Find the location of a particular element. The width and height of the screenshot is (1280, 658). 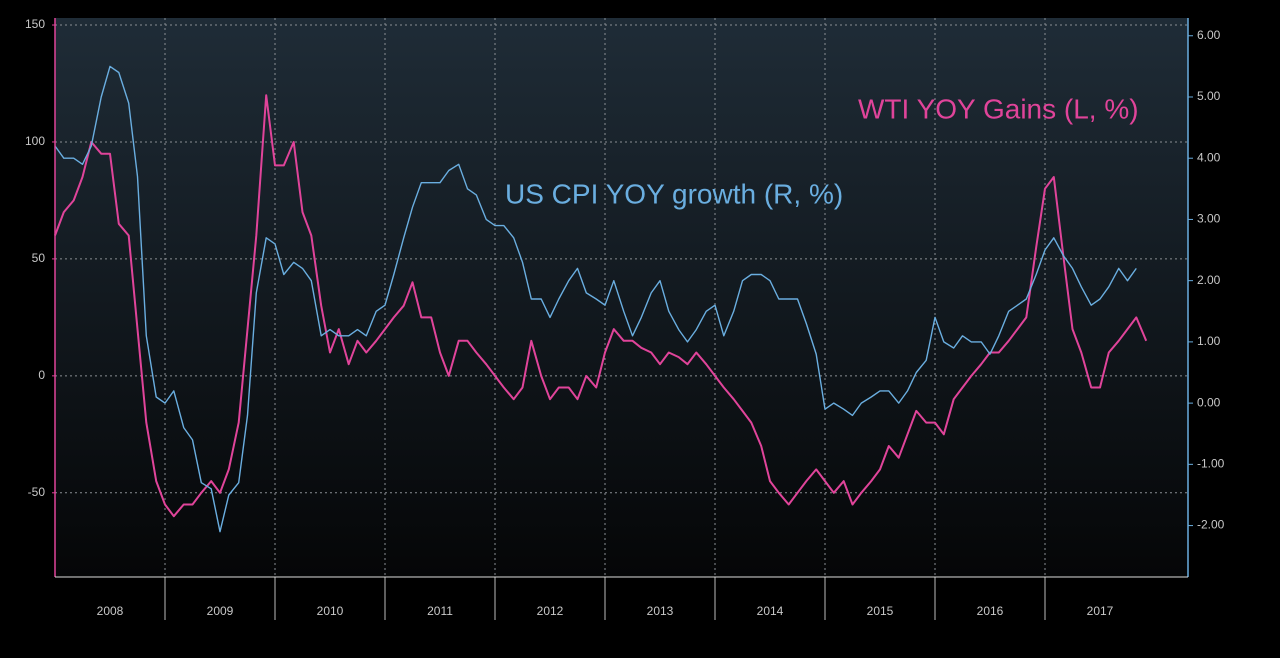

y-tick-label: 100 is located at coordinates (35, 141).